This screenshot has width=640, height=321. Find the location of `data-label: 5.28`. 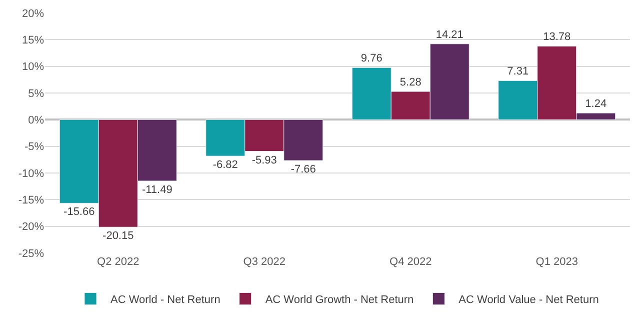

data-label: 5.28 is located at coordinates (411, 82).